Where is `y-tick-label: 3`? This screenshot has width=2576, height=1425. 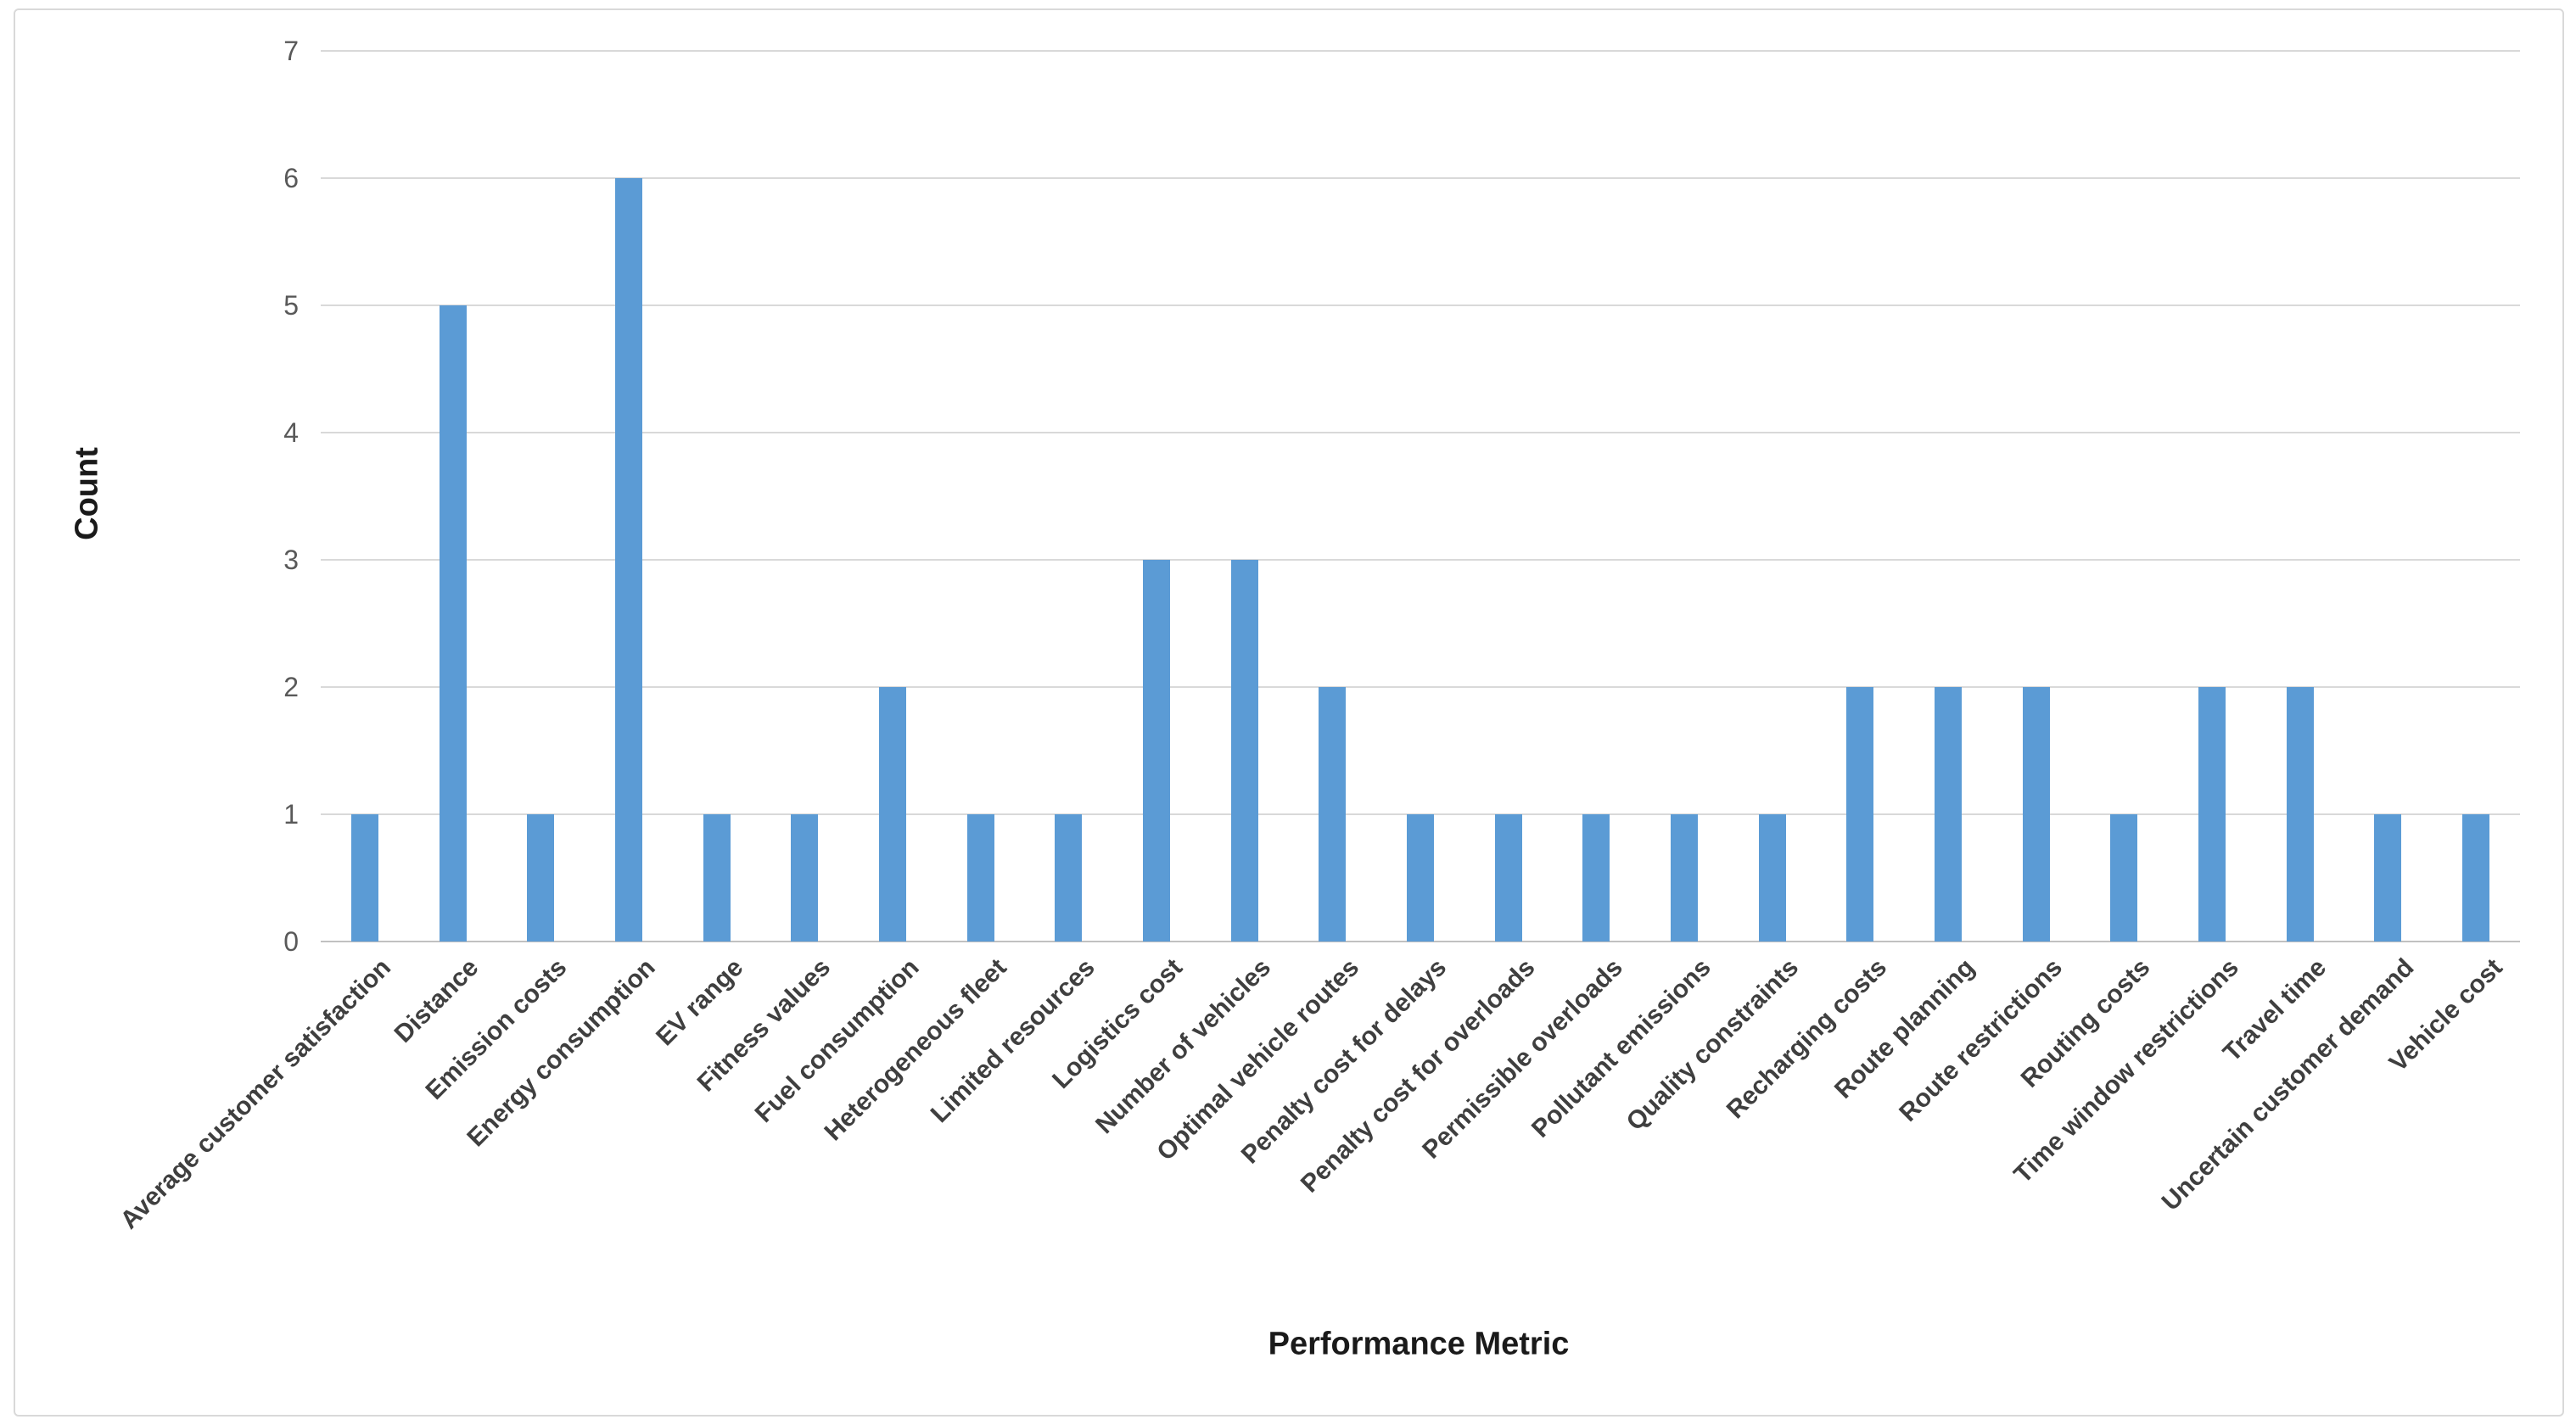 y-tick-label: 3 is located at coordinates (291, 560).